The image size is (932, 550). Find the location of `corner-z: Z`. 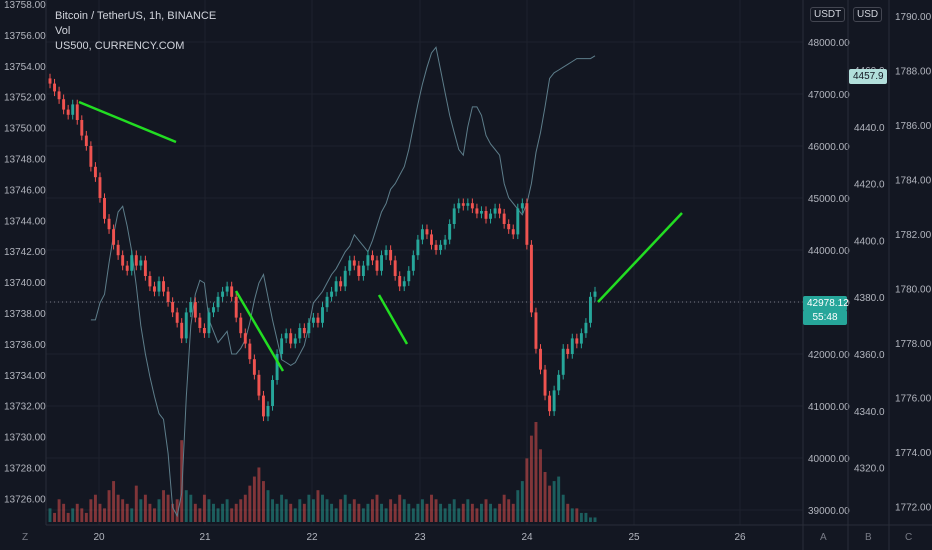

corner-z: Z is located at coordinates (25, 537).